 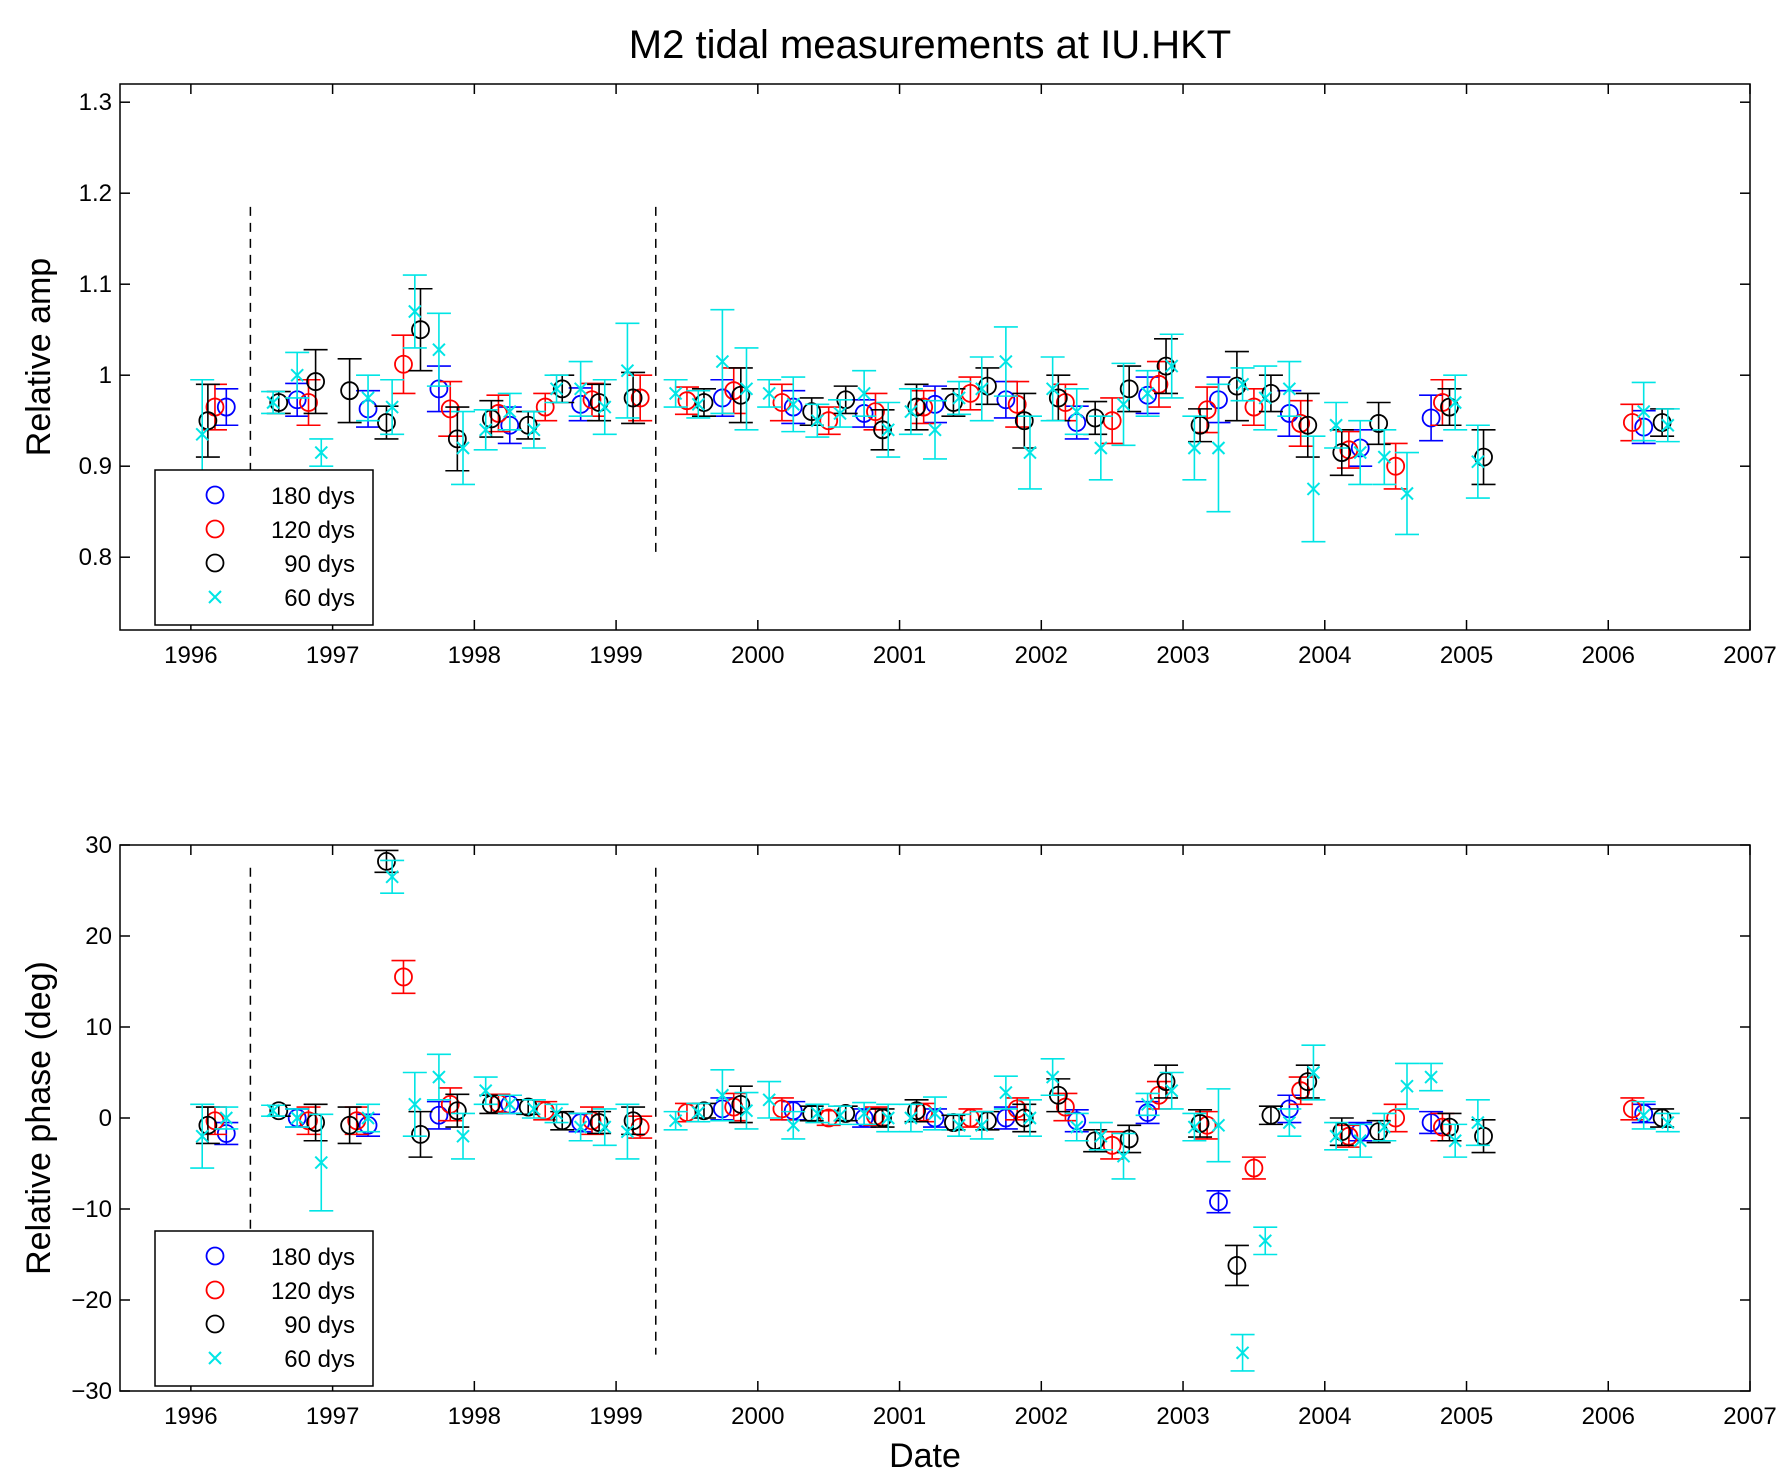 I want to click on legend-label: 90 dys, so click(x=319, y=564).